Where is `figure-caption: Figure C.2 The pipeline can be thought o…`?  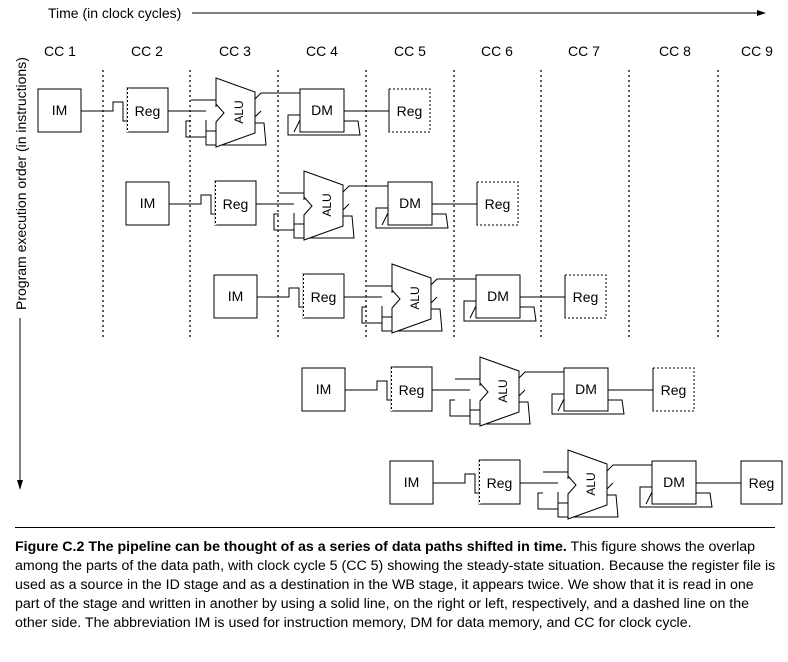 figure-caption: Figure C.2 The pipeline can be thought o… is located at coordinates (396, 585).